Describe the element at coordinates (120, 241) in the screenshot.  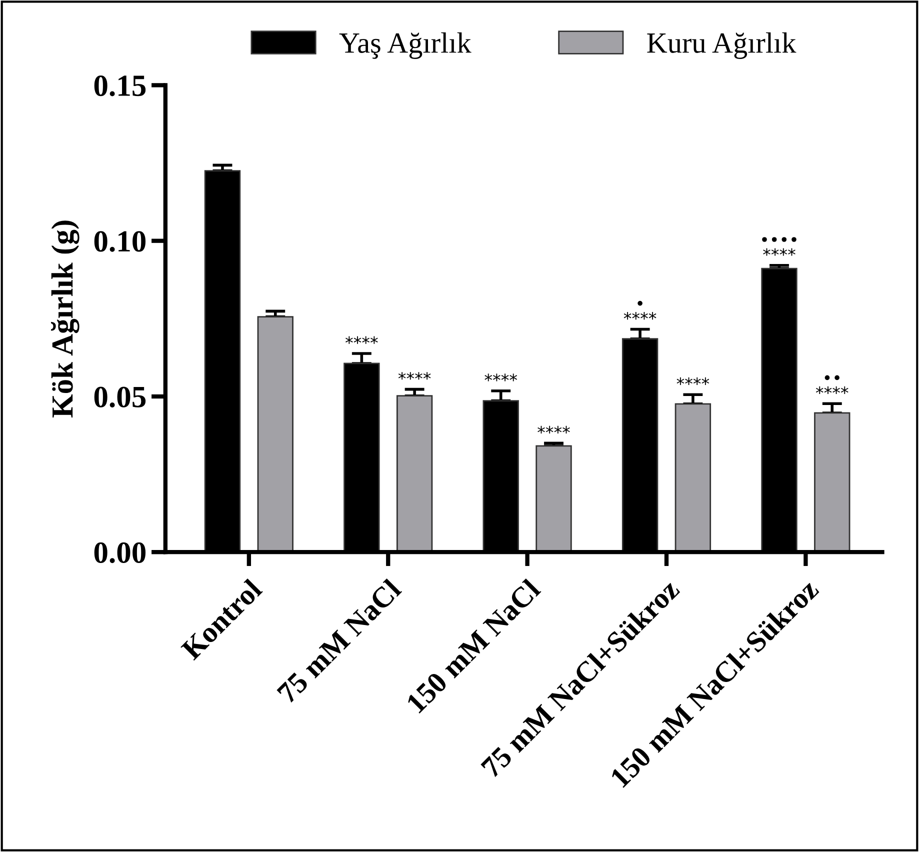
I see `y-tick-label: 0.10` at that location.